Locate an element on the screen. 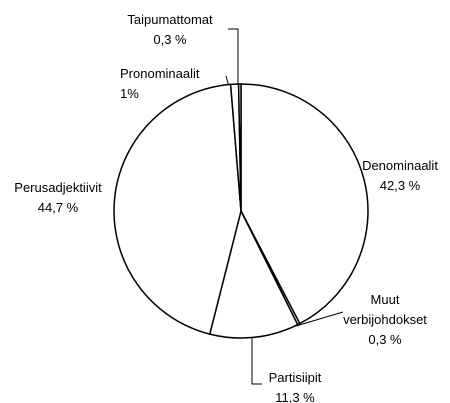  category-name: Taipumattomat is located at coordinates (170, 19).